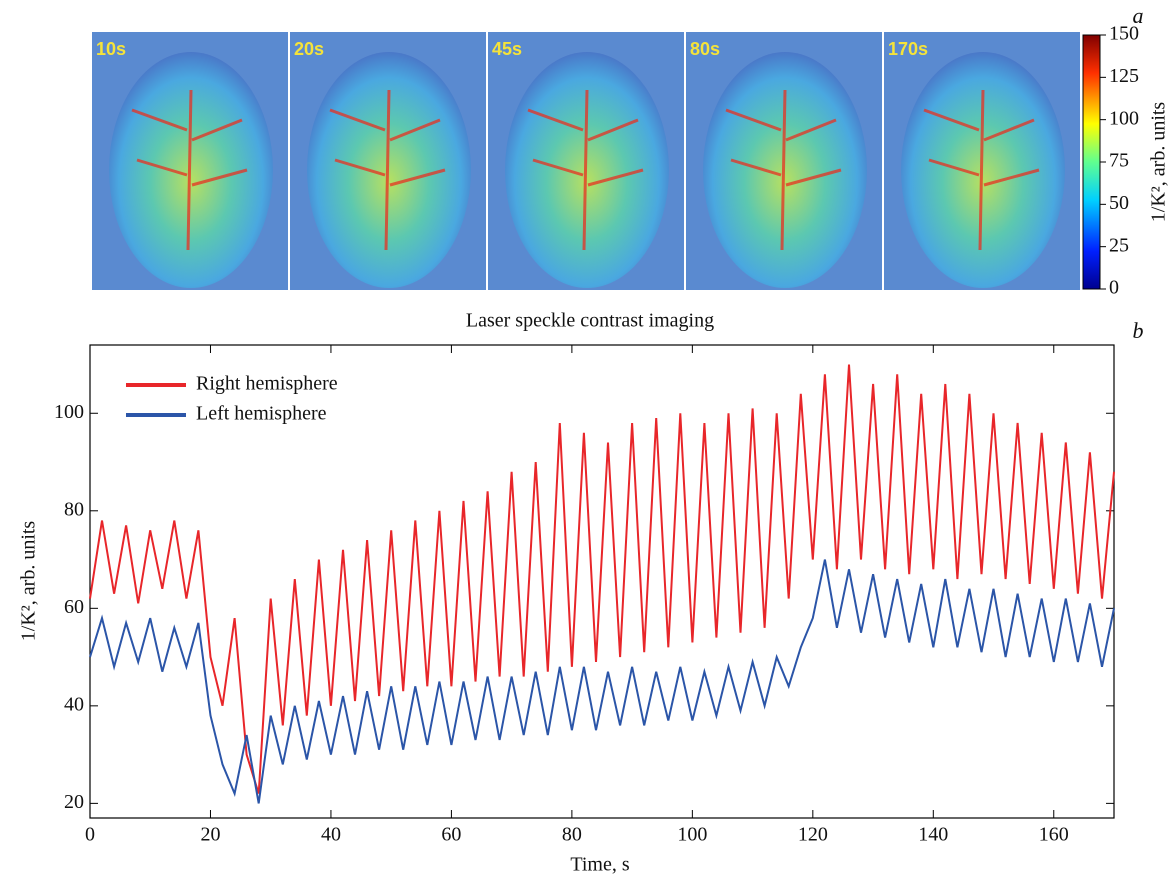 The height and width of the screenshot is (877, 1170). Describe the element at coordinates (1124, 34) in the screenshot. I see `colorbar-tick-label: 150` at that location.